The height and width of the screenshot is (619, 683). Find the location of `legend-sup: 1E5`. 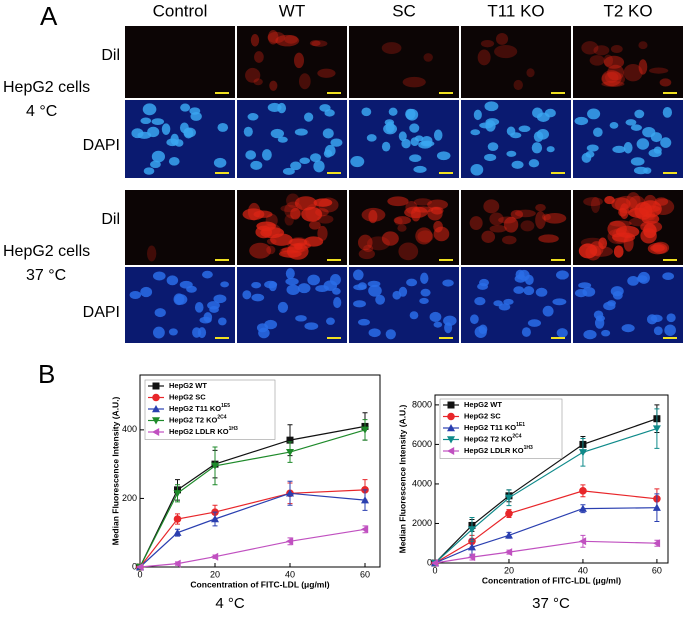

legend-sup: 1E5 is located at coordinates (225, 406).